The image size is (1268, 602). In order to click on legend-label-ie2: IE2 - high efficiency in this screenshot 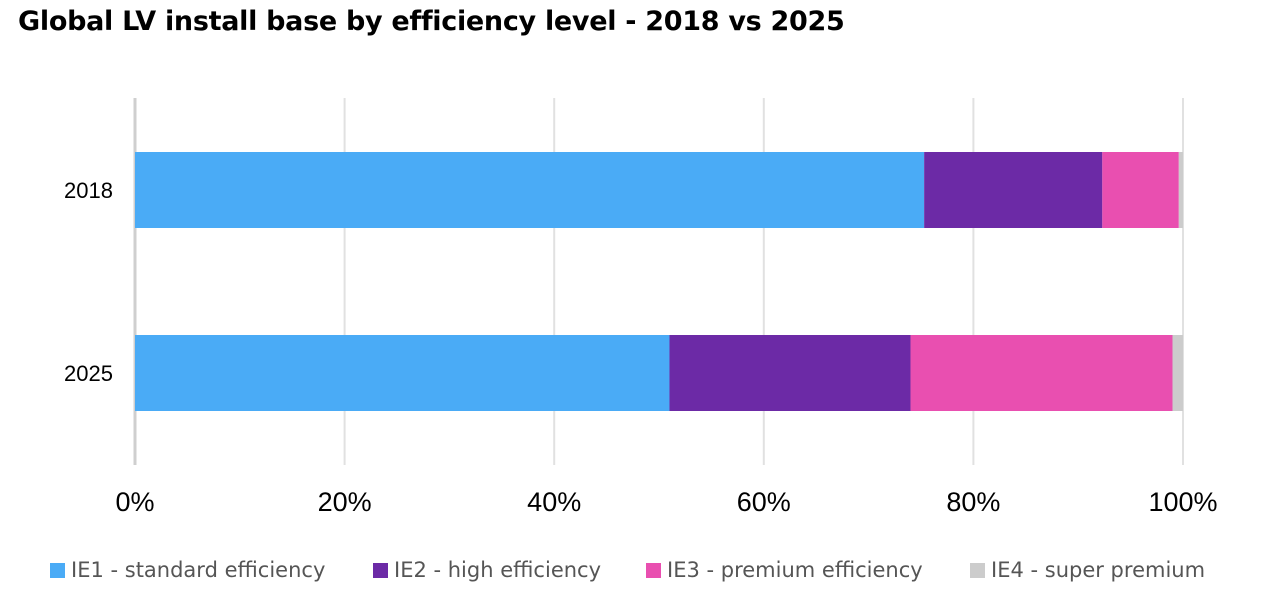, I will do `click(498, 570)`.